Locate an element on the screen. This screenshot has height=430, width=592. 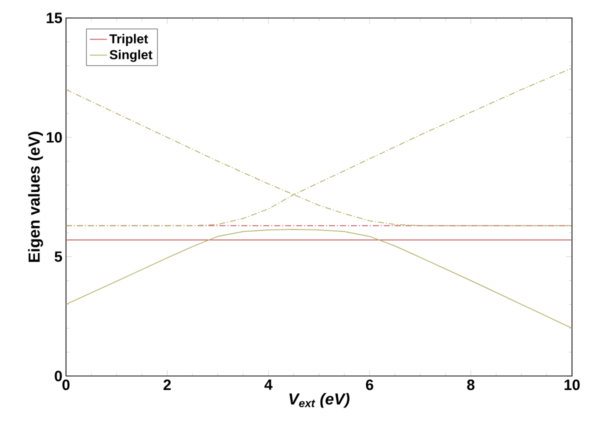
x-tick-label: 2 is located at coordinates (167, 385).